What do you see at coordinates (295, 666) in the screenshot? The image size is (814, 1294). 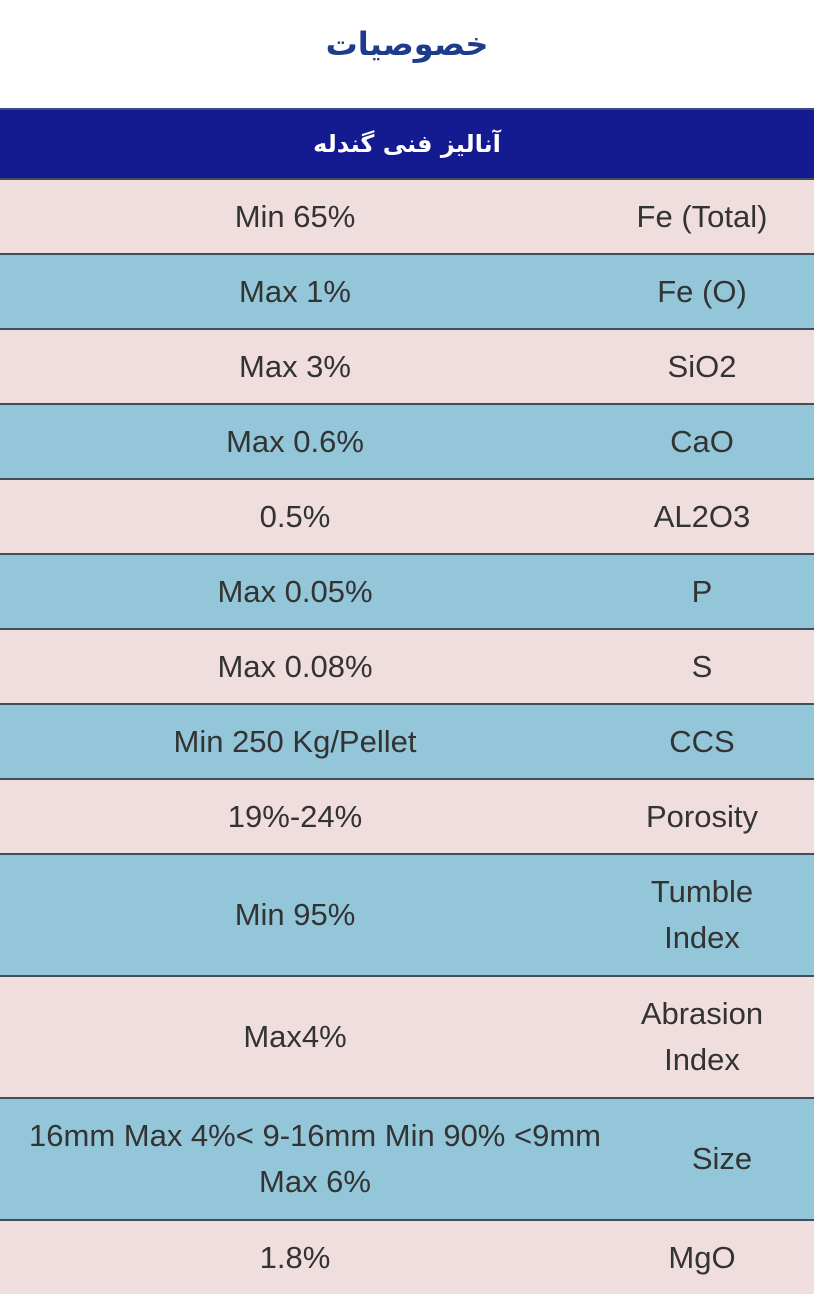 I see `spec-value: Max 0.08%` at bounding box center [295, 666].